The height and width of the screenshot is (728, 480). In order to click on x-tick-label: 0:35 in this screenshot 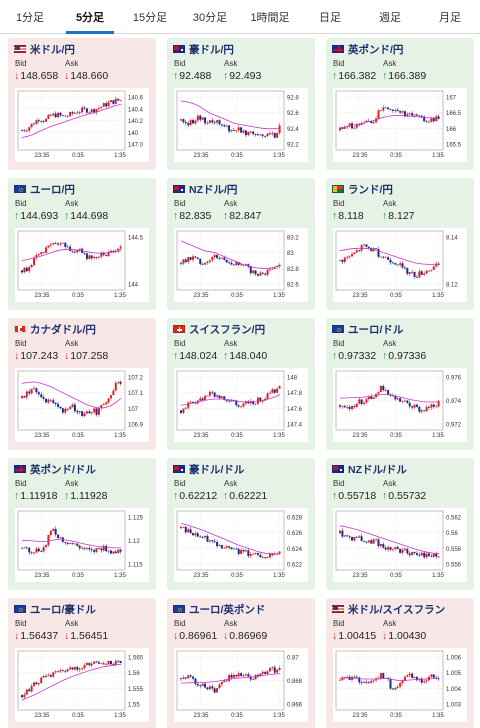, I will do `click(396, 576)`.